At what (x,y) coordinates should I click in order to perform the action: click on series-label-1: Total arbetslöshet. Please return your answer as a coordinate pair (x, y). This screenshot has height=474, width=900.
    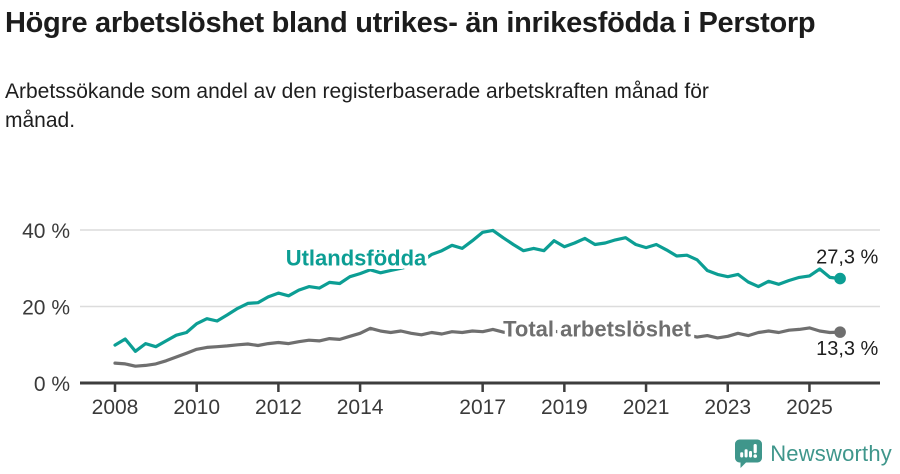
    Looking at the image, I should click on (597, 328).